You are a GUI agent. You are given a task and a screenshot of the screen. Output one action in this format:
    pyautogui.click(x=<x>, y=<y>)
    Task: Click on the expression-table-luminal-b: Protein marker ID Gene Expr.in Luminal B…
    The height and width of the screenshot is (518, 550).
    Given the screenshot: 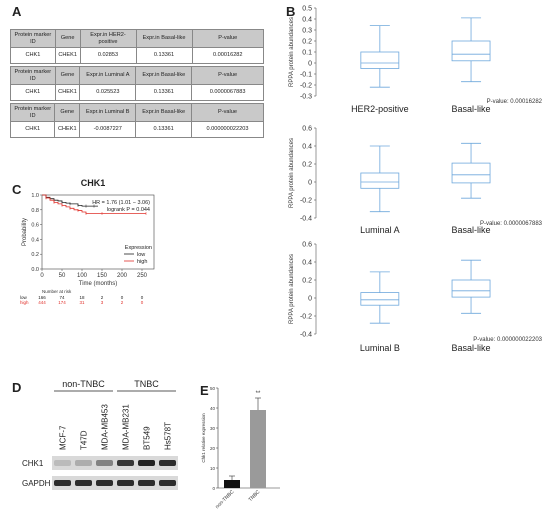 What is the action you would take?
    pyautogui.click(x=137, y=120)
    